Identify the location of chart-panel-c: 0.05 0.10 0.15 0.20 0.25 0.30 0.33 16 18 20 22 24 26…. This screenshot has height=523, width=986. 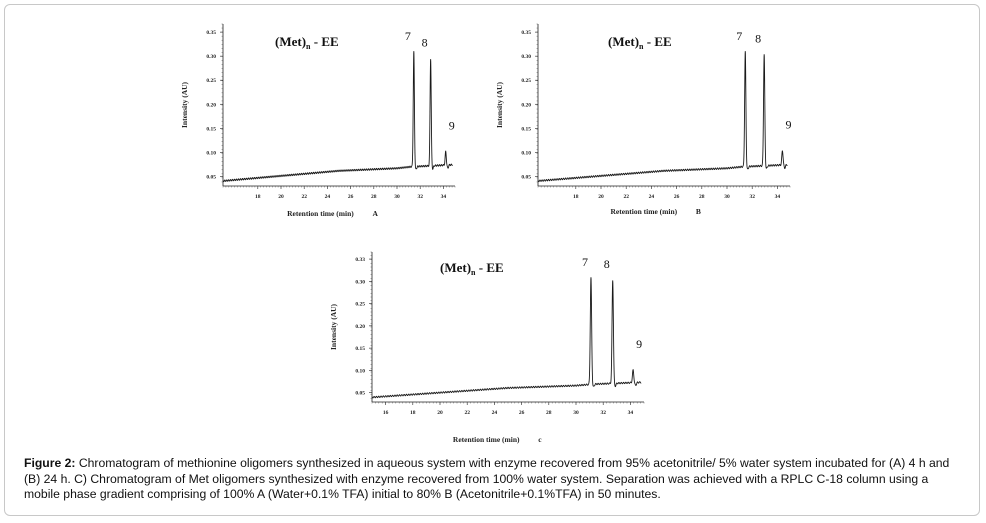
(487, 344).